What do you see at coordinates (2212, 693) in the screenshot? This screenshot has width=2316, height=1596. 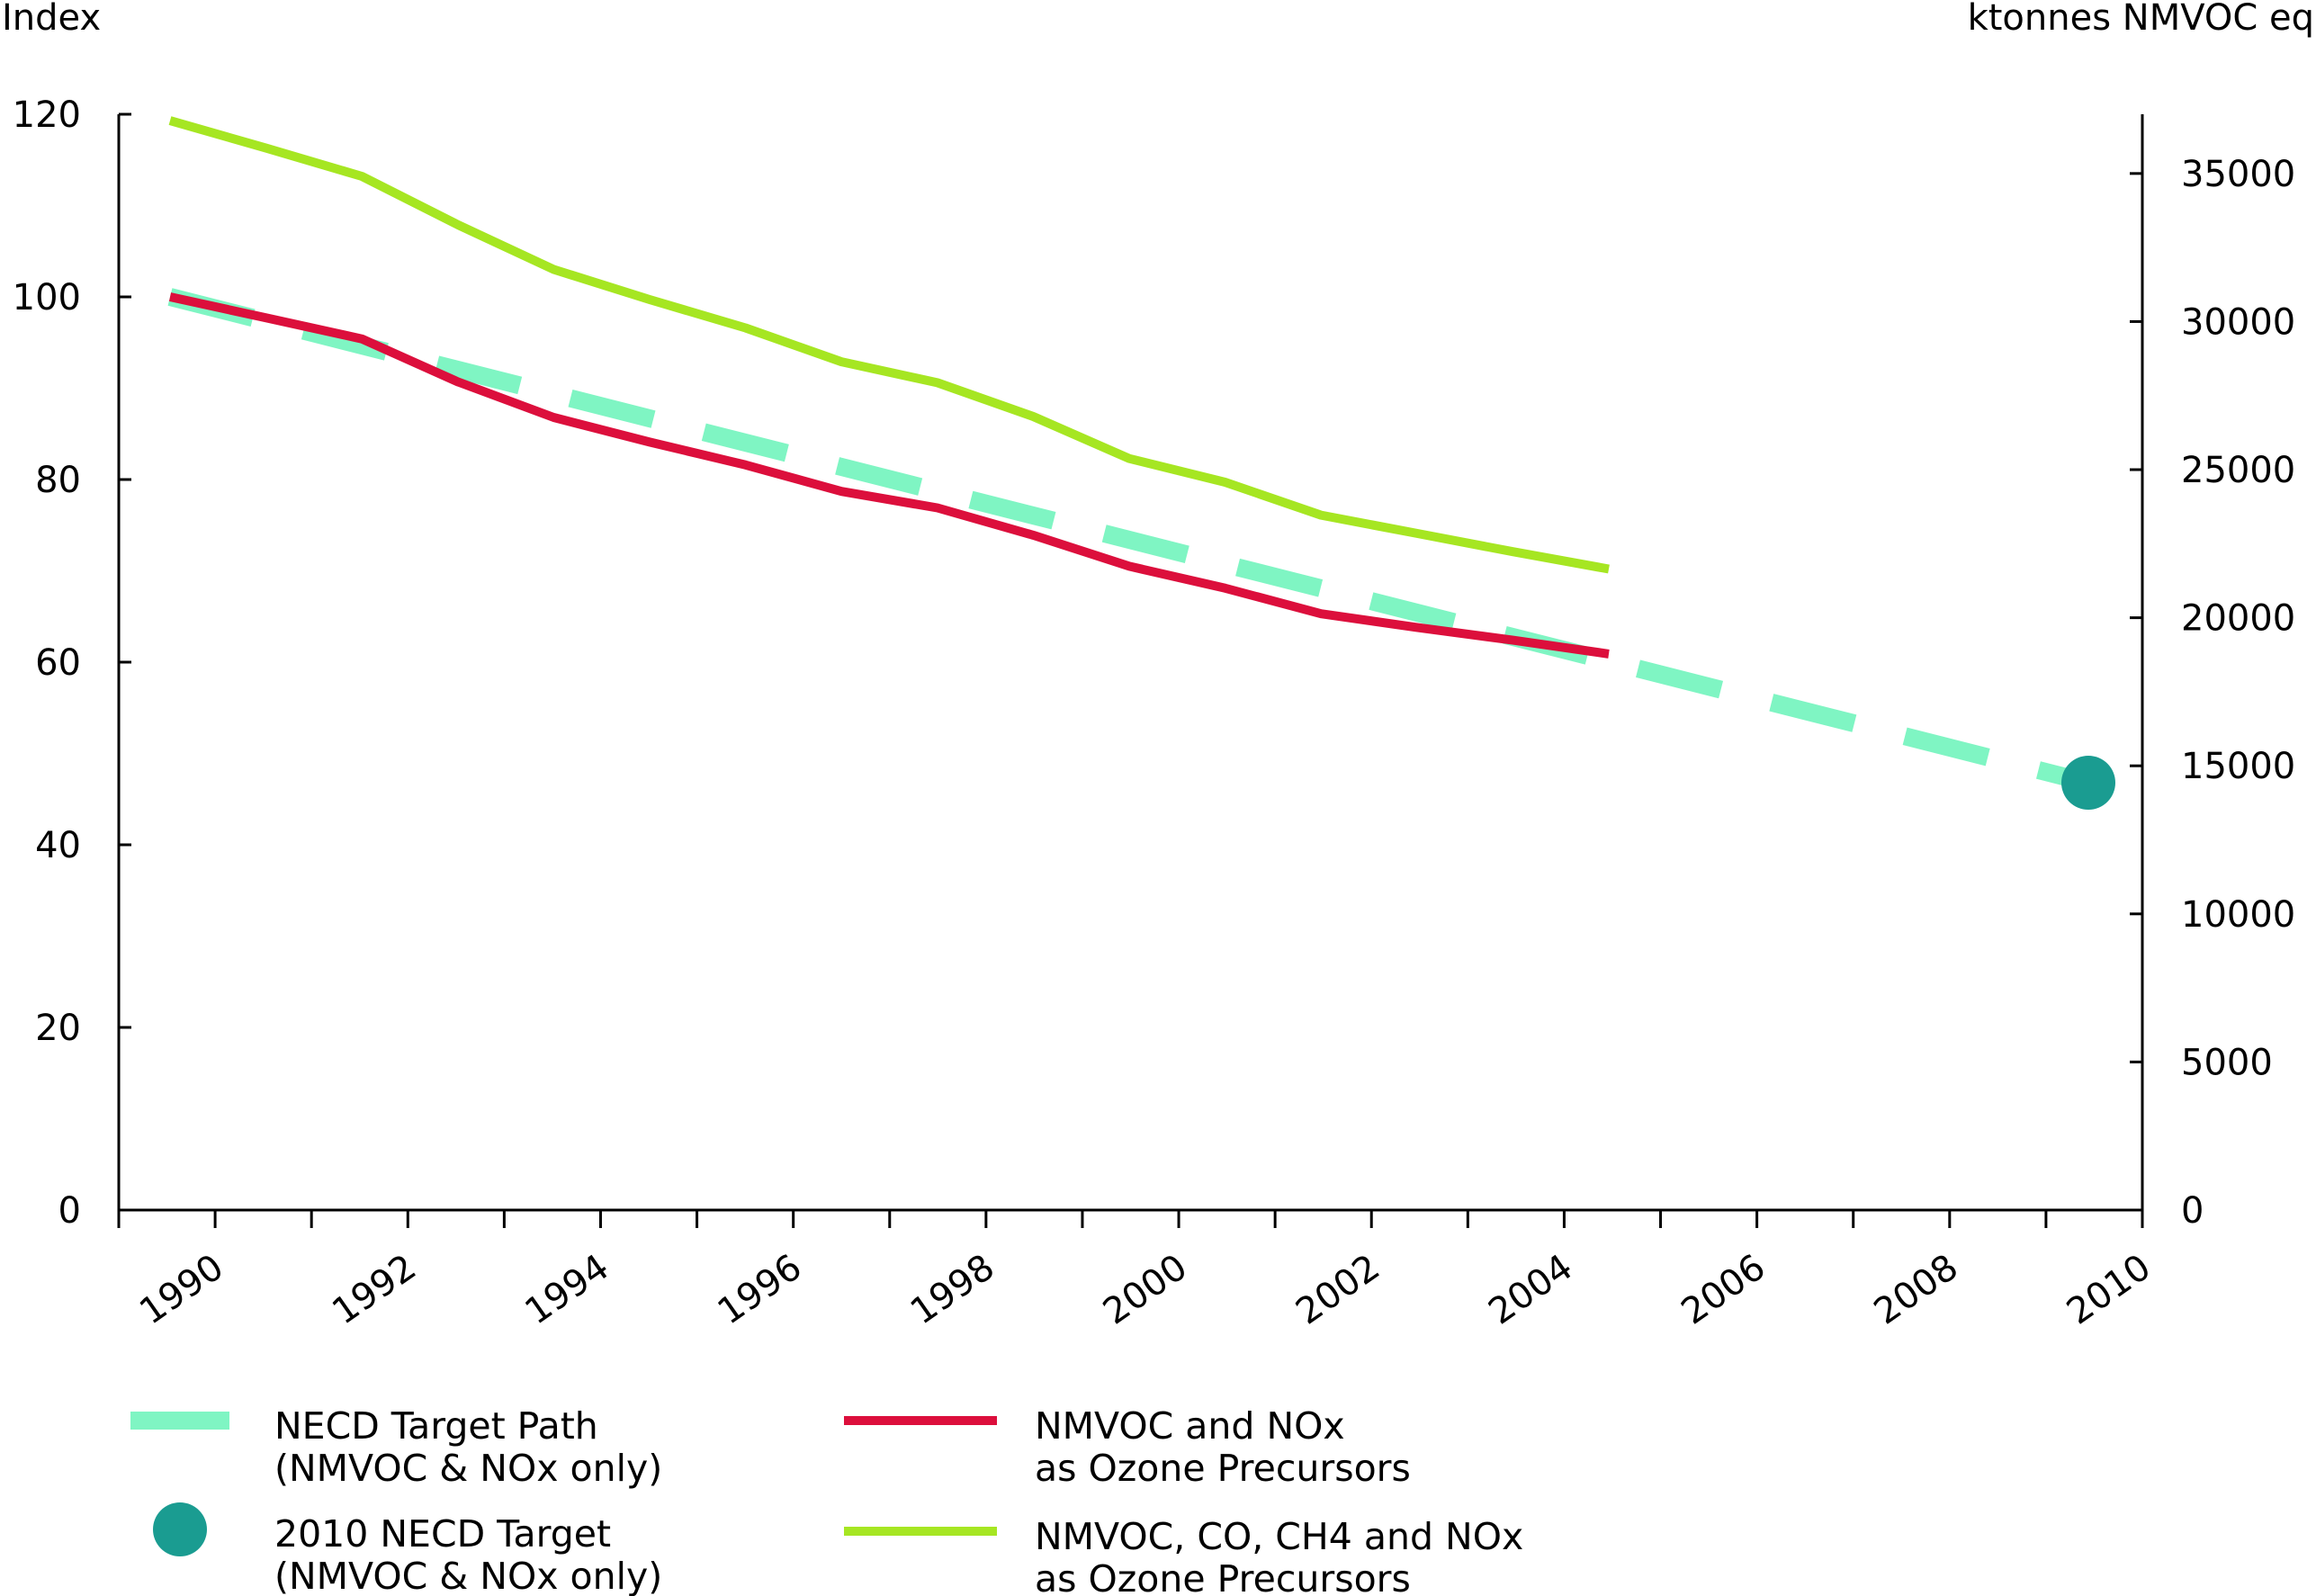 I see `right-axis-ticks: 0 5000 10000 15000 20000 25000 30000 35000` at bounding box center [2212, 693].